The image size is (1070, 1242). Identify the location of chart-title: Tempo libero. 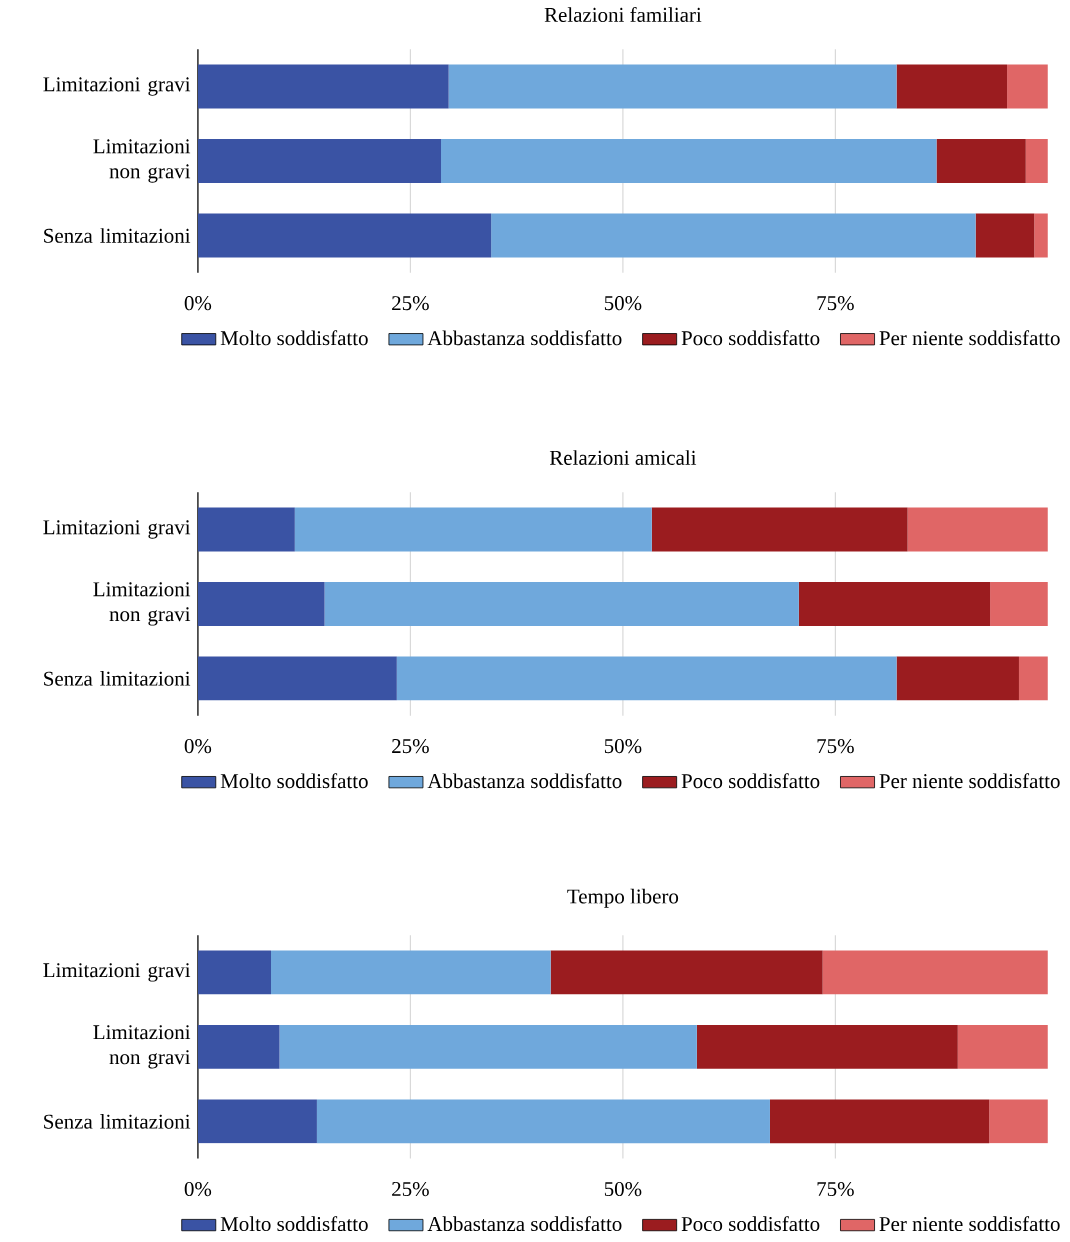
(622, 898).